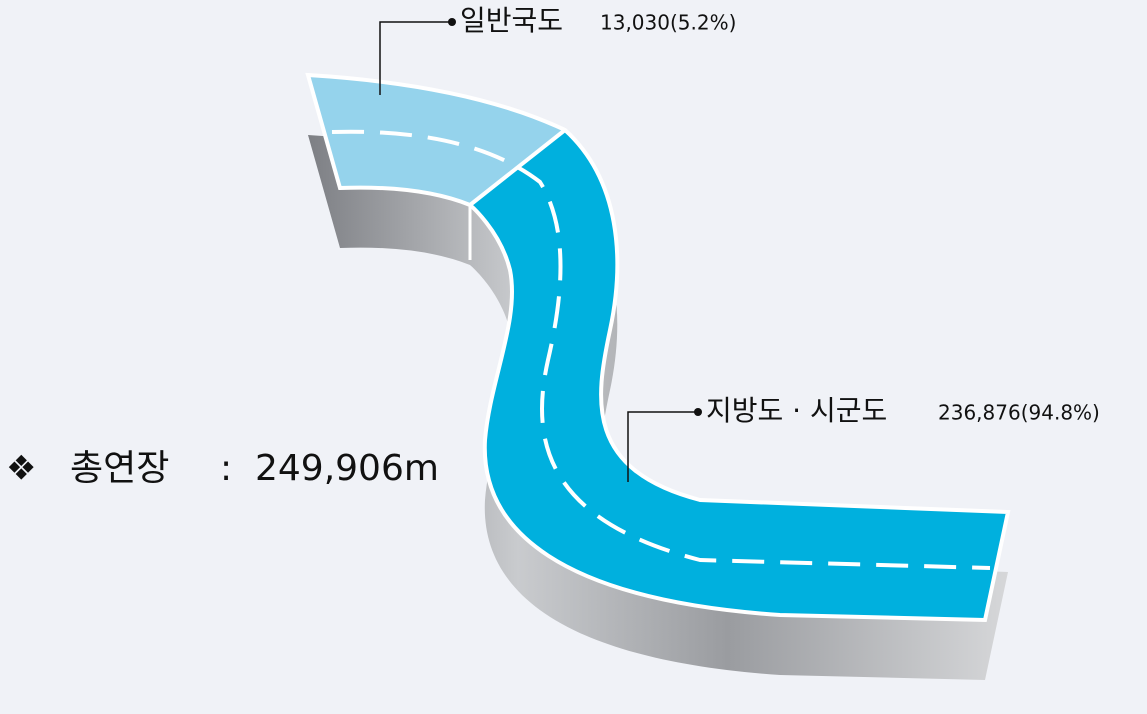 The height and width of the screenshot is (714, 1147). Describe the element at coordinates (347, 468) in the screenshot. I see `total-value: 249,906m` at that location.